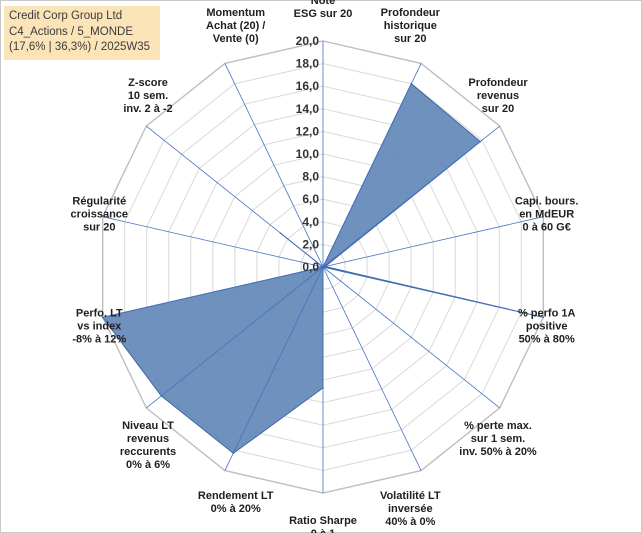  I want to click on axis-label-line: % perfo 1A, so click(547, 314).